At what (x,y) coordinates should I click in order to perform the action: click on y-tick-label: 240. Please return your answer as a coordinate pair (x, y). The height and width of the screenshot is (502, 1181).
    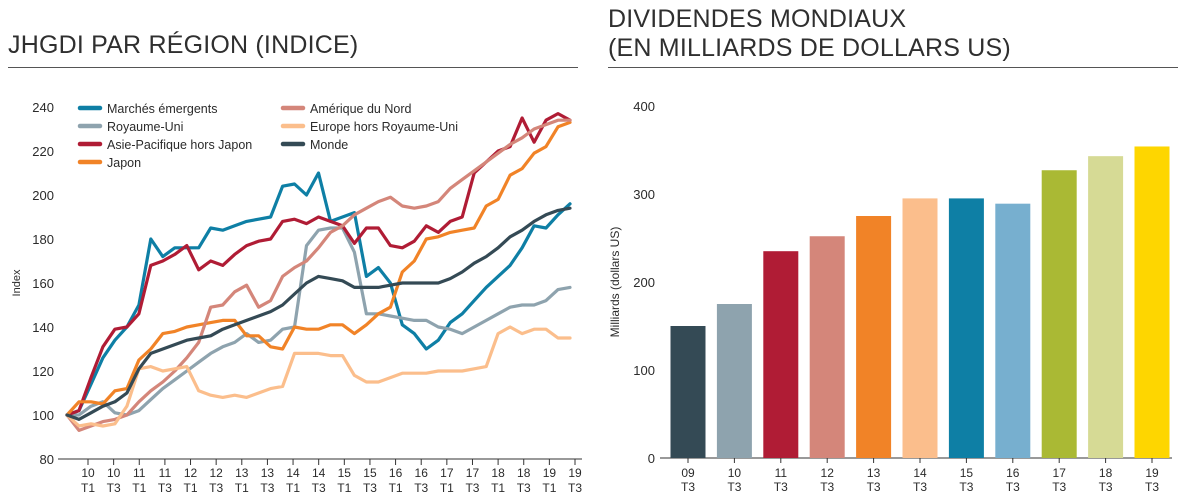
    Looking at the image, I should click on (43, 107).